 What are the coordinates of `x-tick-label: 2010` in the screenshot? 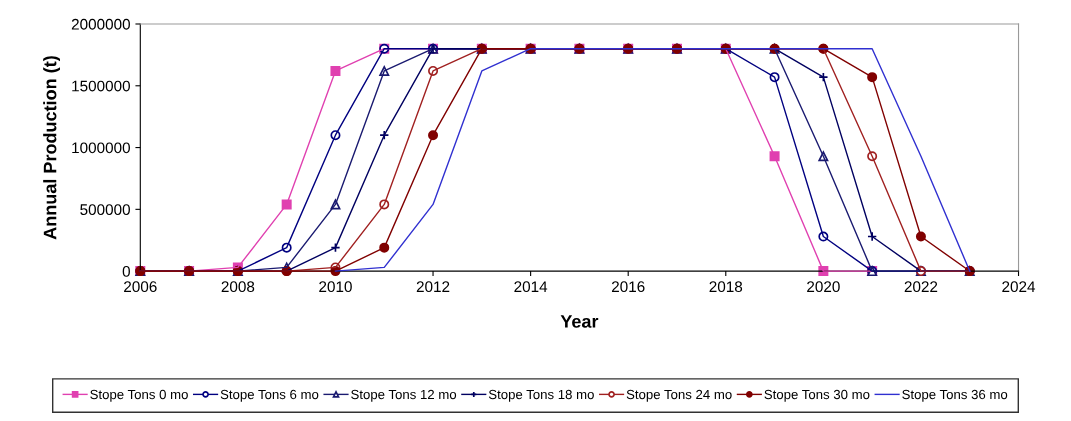 It's located at (335, 287).